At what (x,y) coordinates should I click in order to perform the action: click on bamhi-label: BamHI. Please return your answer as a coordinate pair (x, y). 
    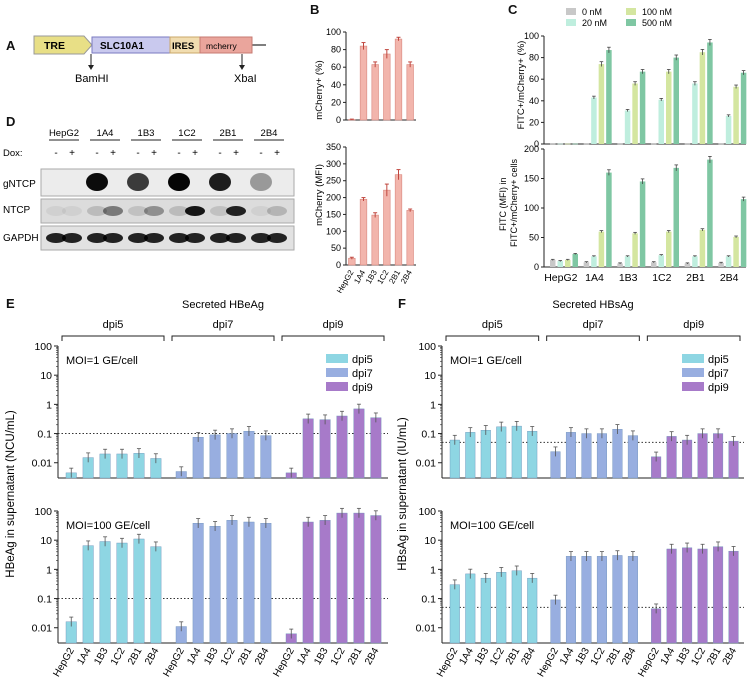
    Looking at the image, I should click on (92, 79).